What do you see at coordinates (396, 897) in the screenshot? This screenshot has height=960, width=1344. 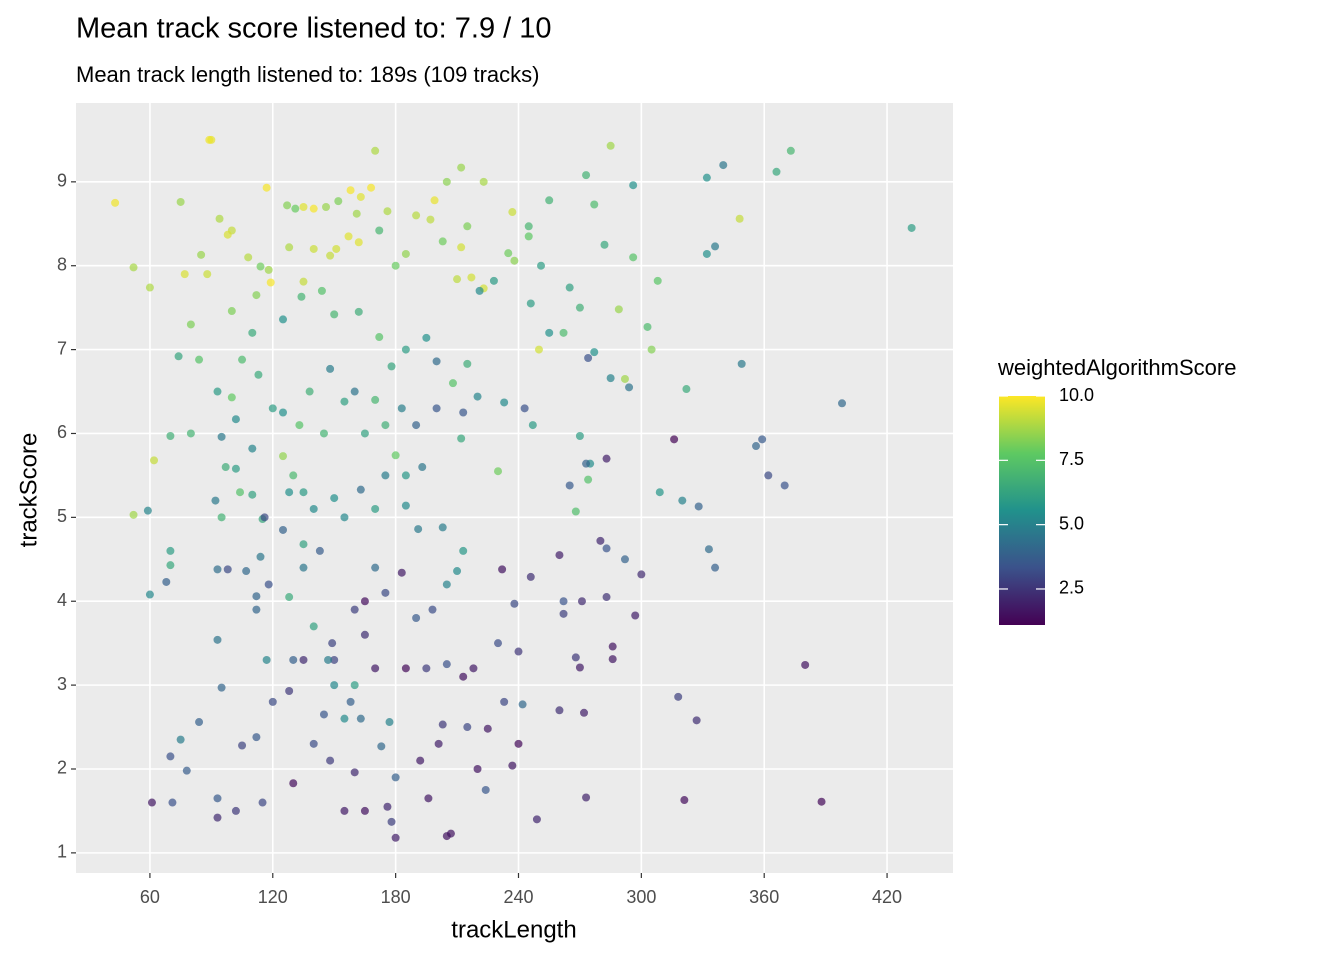 I see `x-tick-label: 180` at bounding box center [396, 897].